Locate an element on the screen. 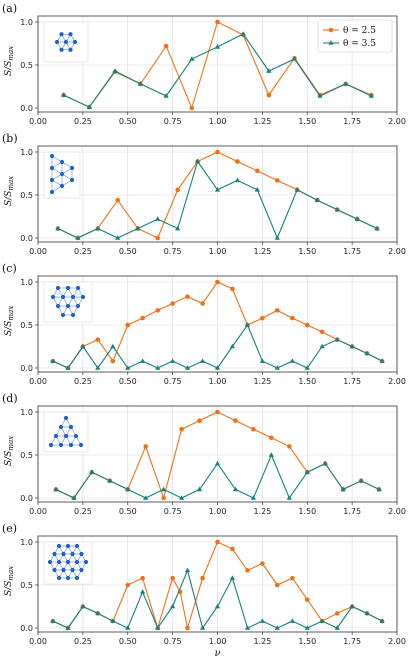  x-tick-label: 0.25 is located at coordinates (83, 641).